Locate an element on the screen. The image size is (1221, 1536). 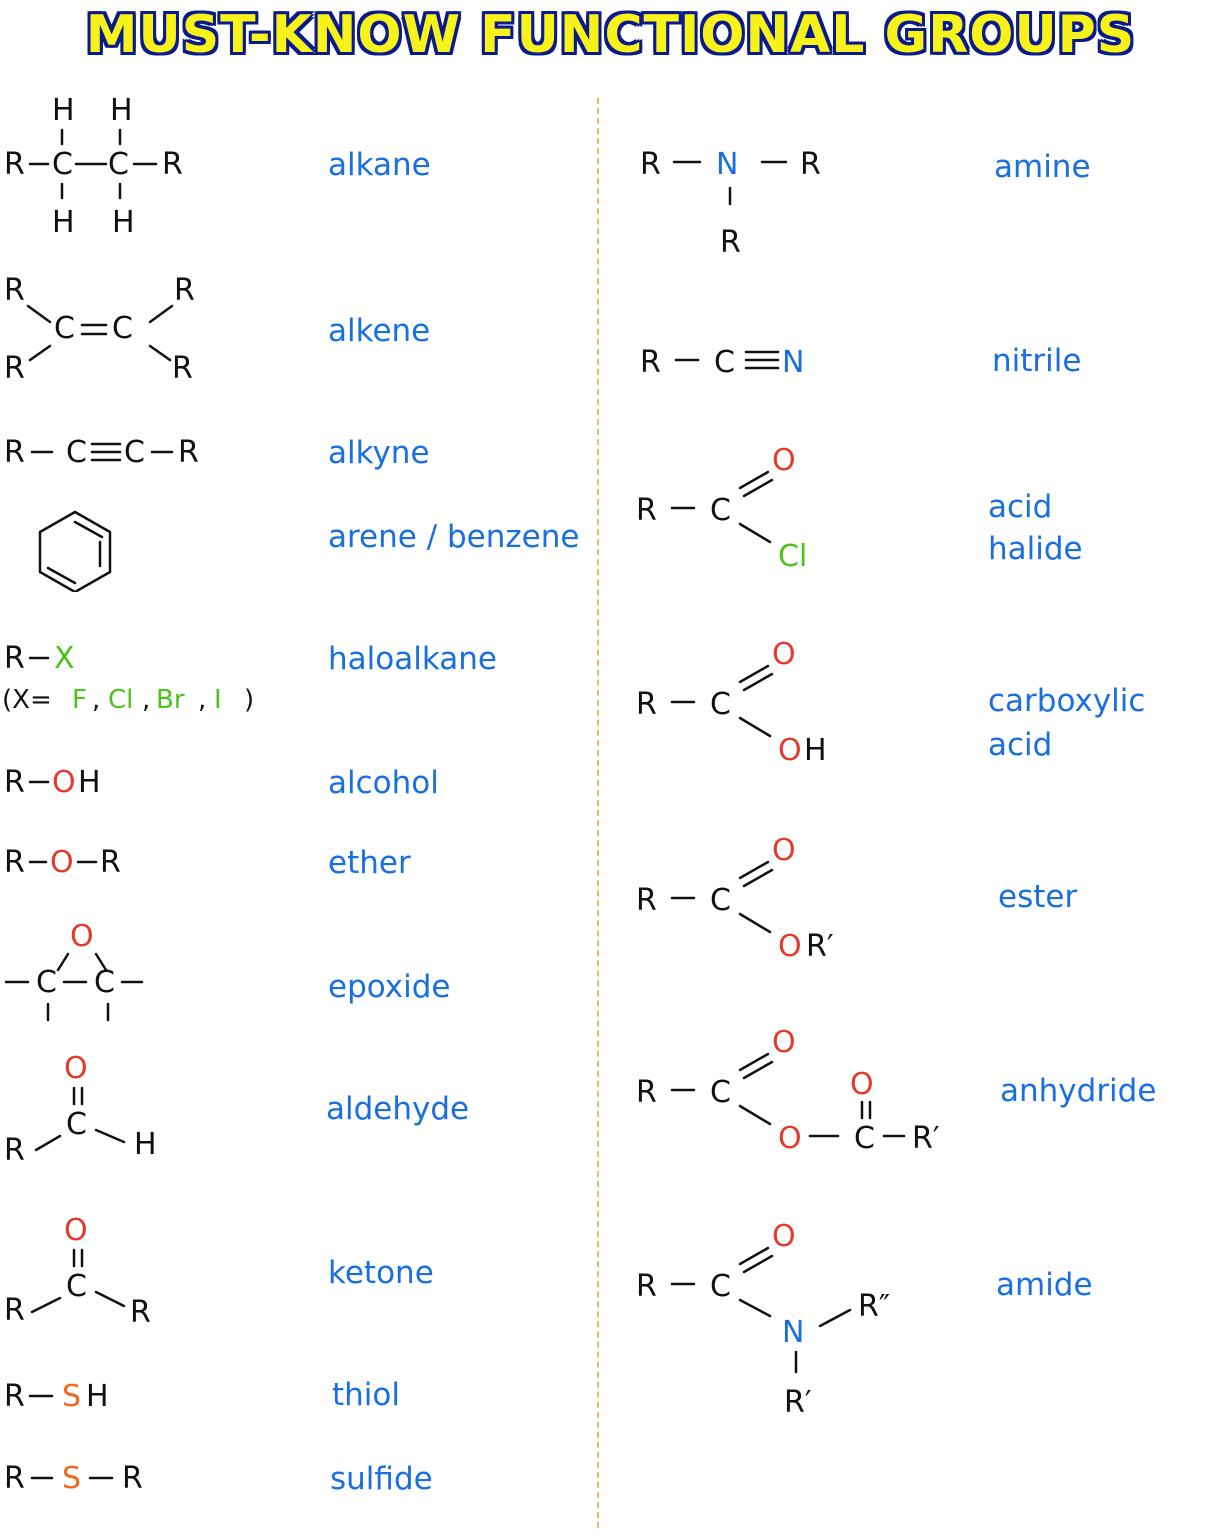
epoxide-structure: O C C is located at coordinates (80, 975).